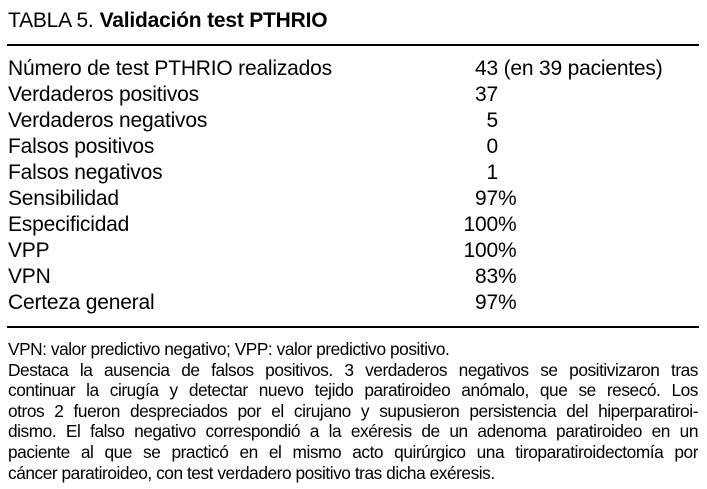 The width and height of the screenshot is (707, 489). What do you see at coordinates (353, 277) in the screenshot?
I see `table-row: VPN 83%` at bounding box center [353, 277].